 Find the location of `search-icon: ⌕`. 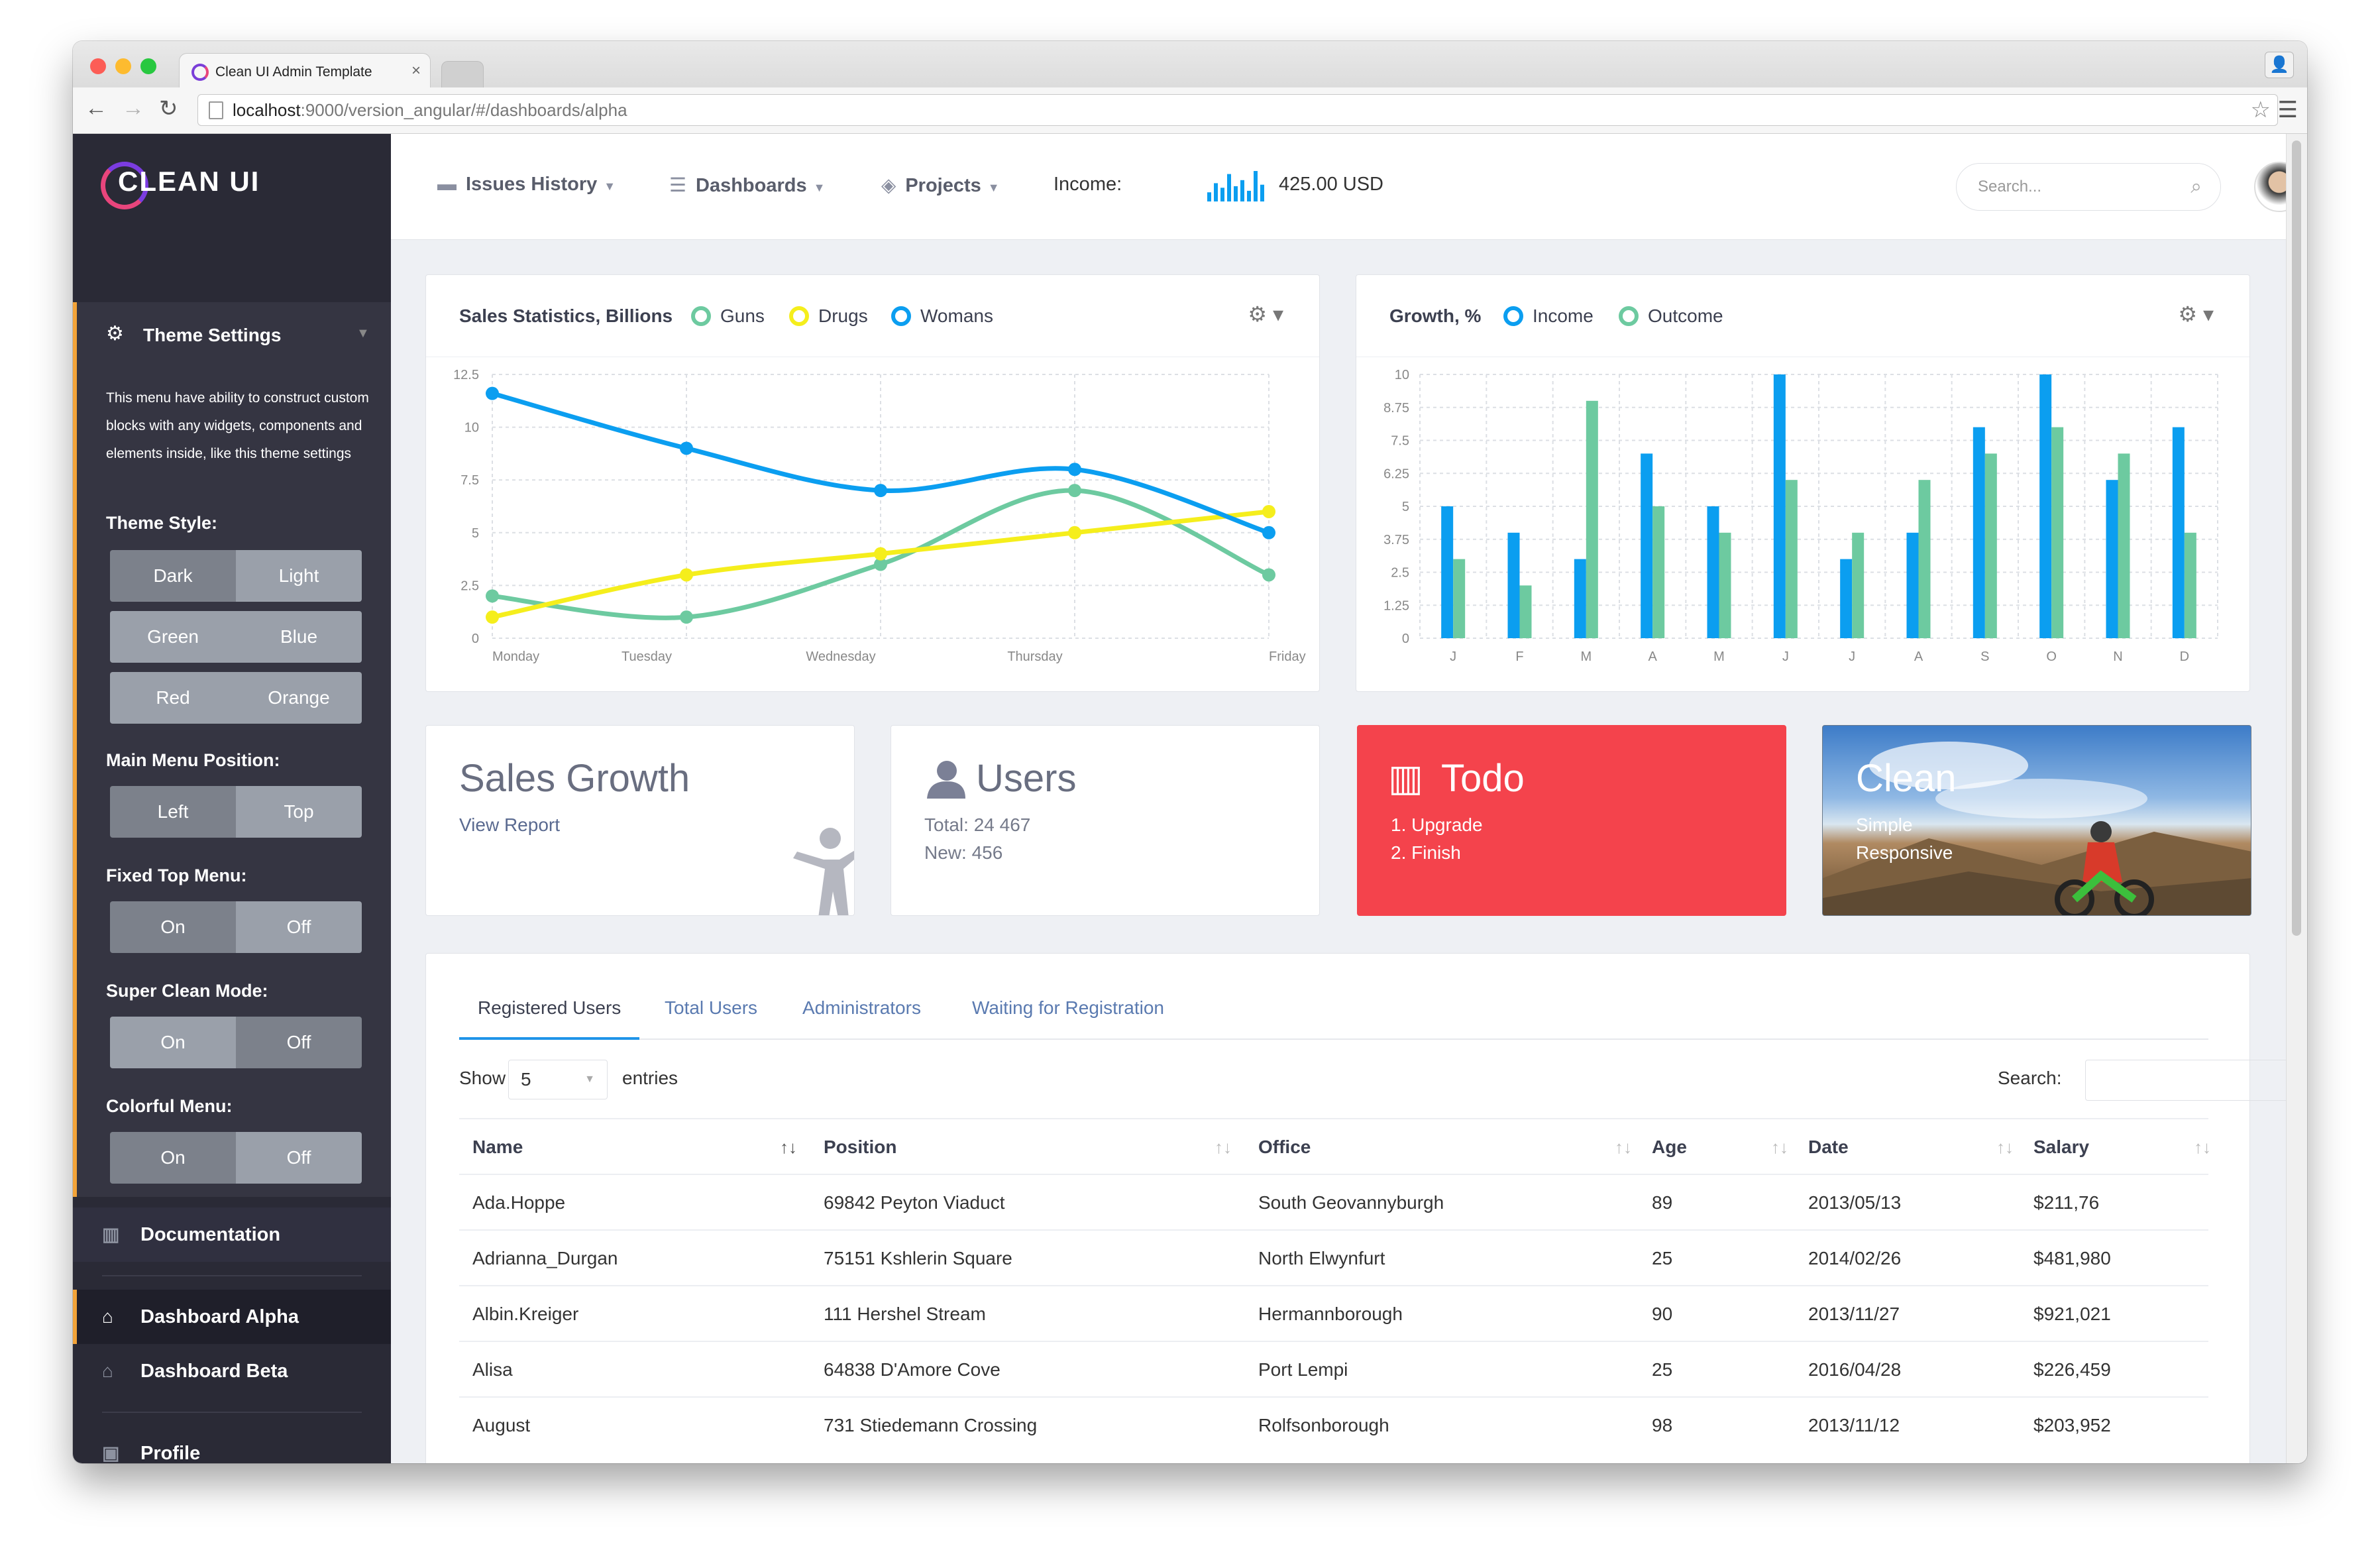

search-icon: ⌕ is located at coordinates (2196, 186).